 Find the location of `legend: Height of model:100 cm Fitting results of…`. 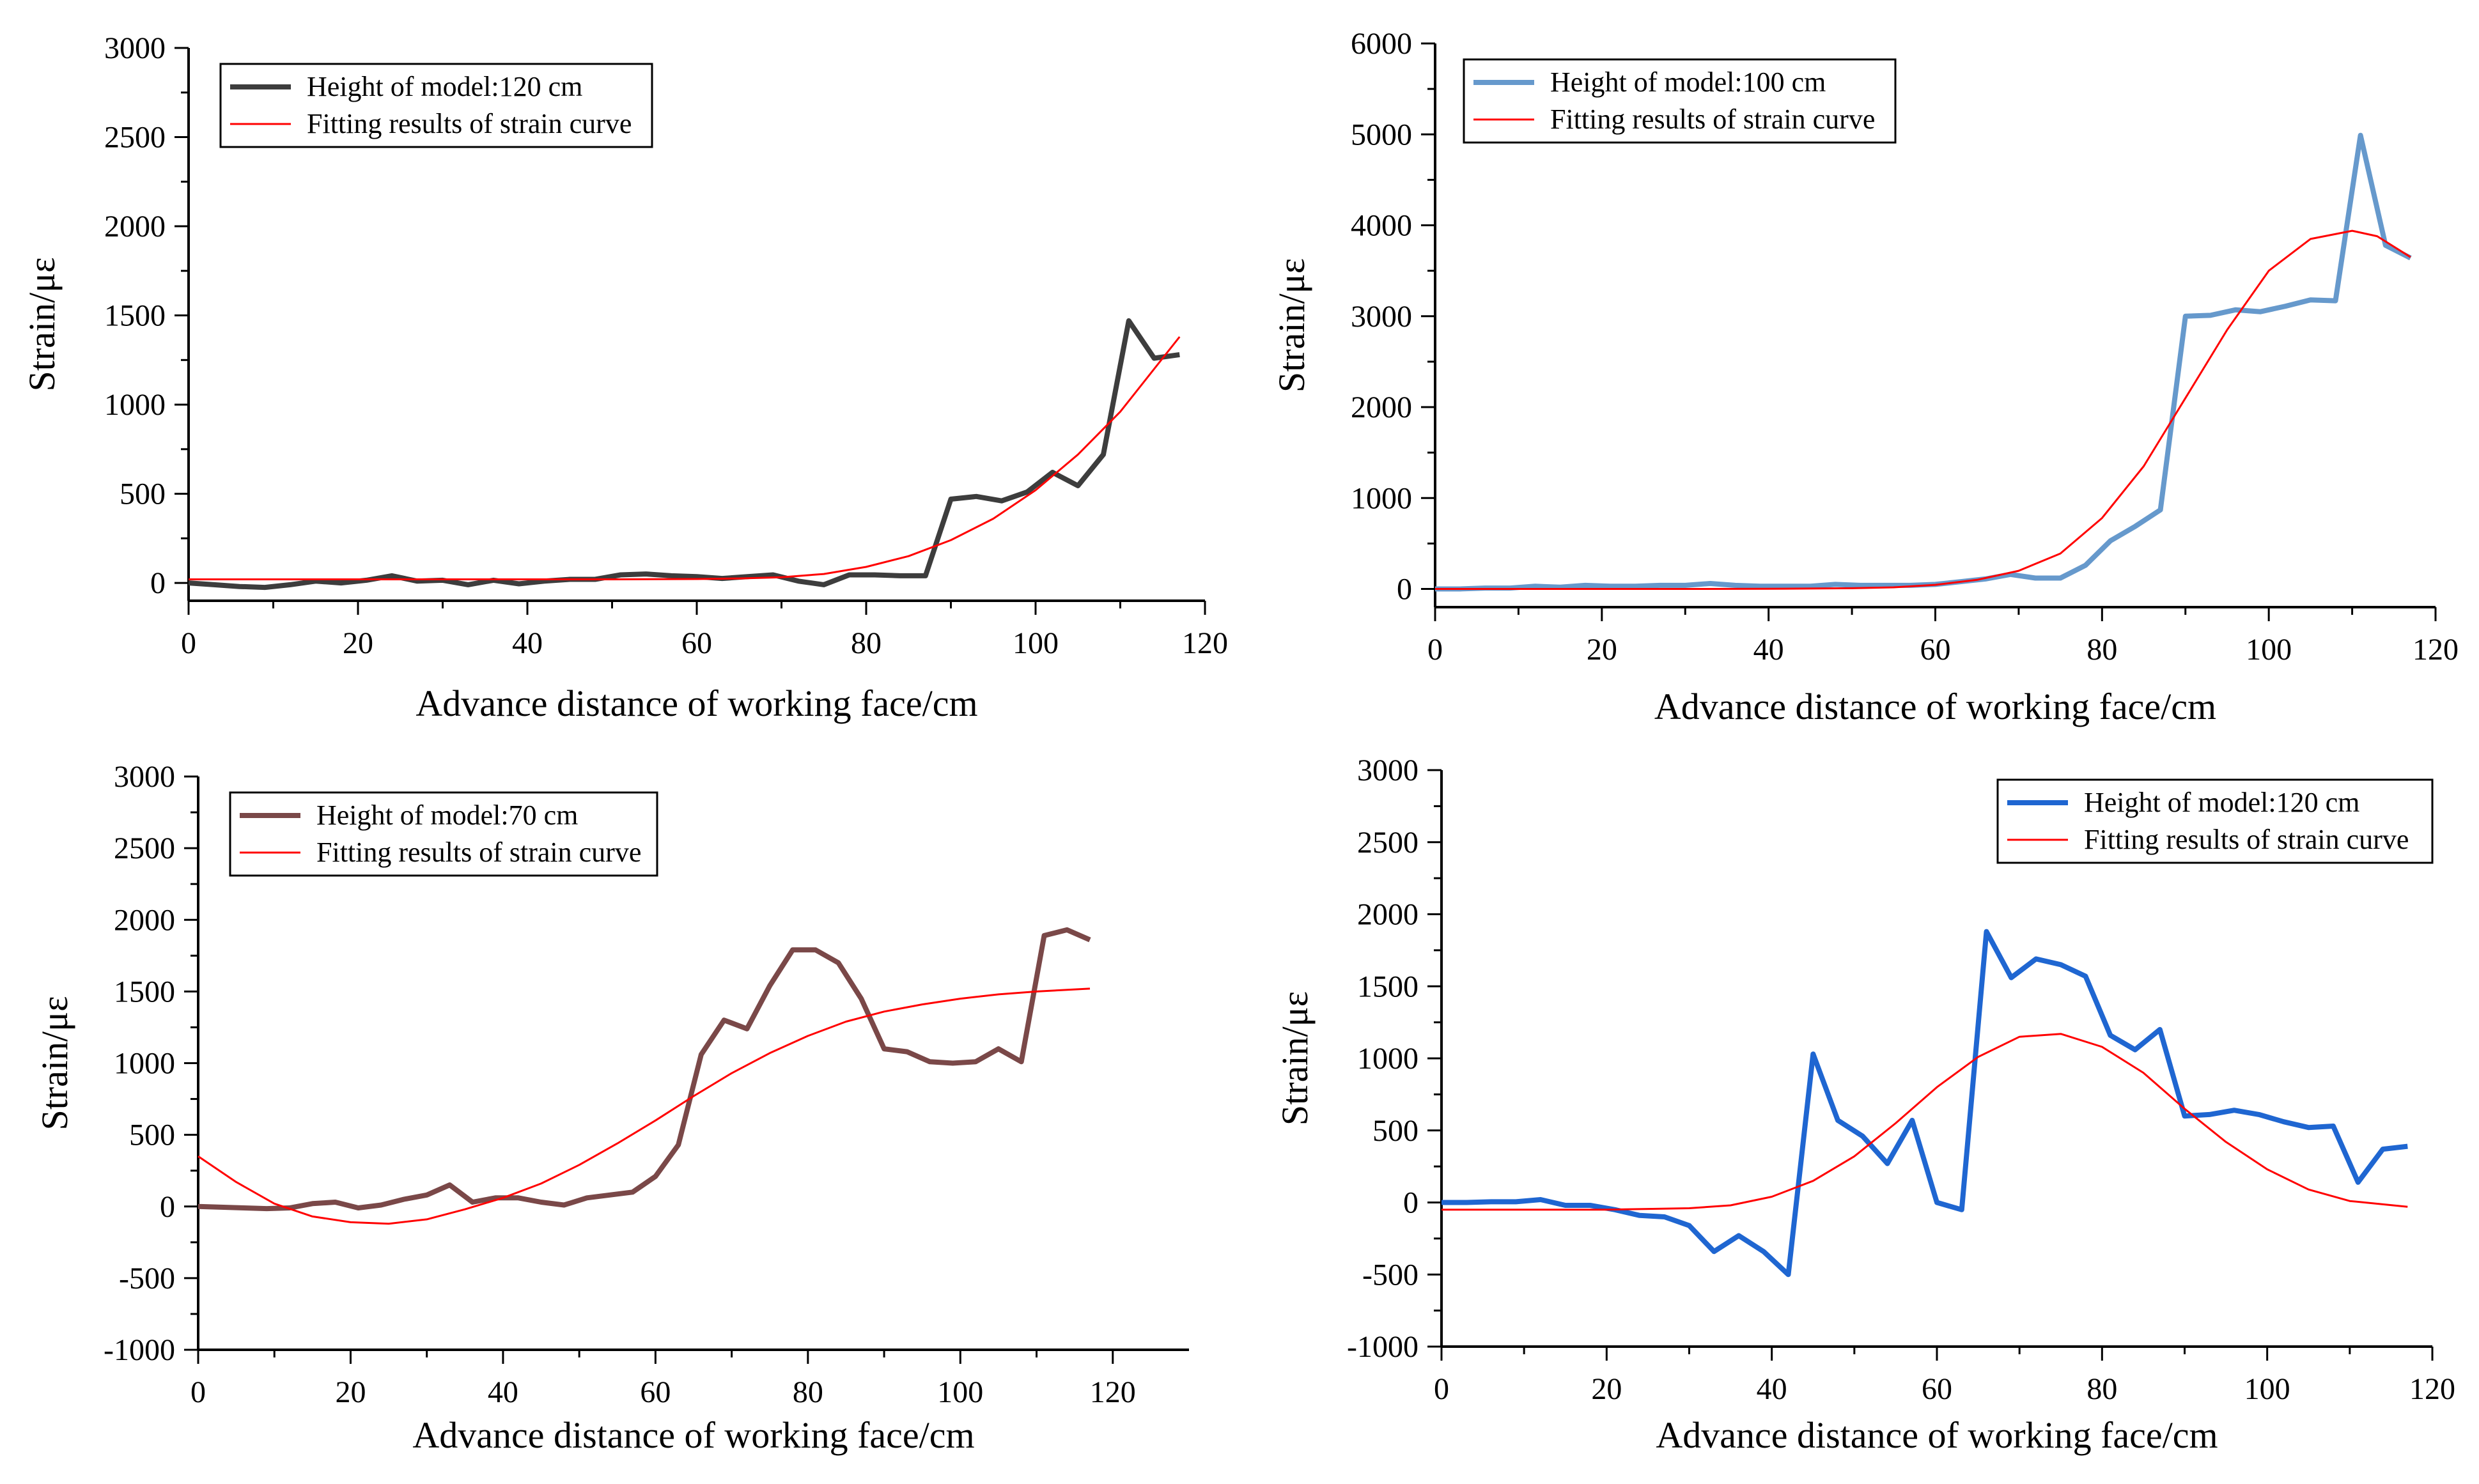

legend: Height of model:100 cm Fitting results of… is located at coordinates (1680, 101).